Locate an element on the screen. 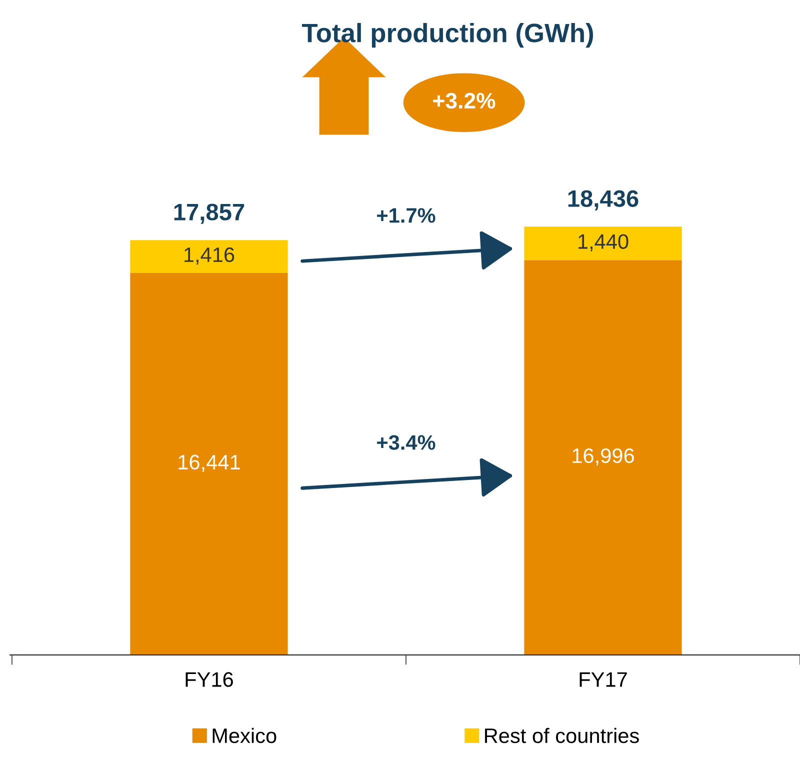  text: +3.2% is located at coordinates (464, 100).